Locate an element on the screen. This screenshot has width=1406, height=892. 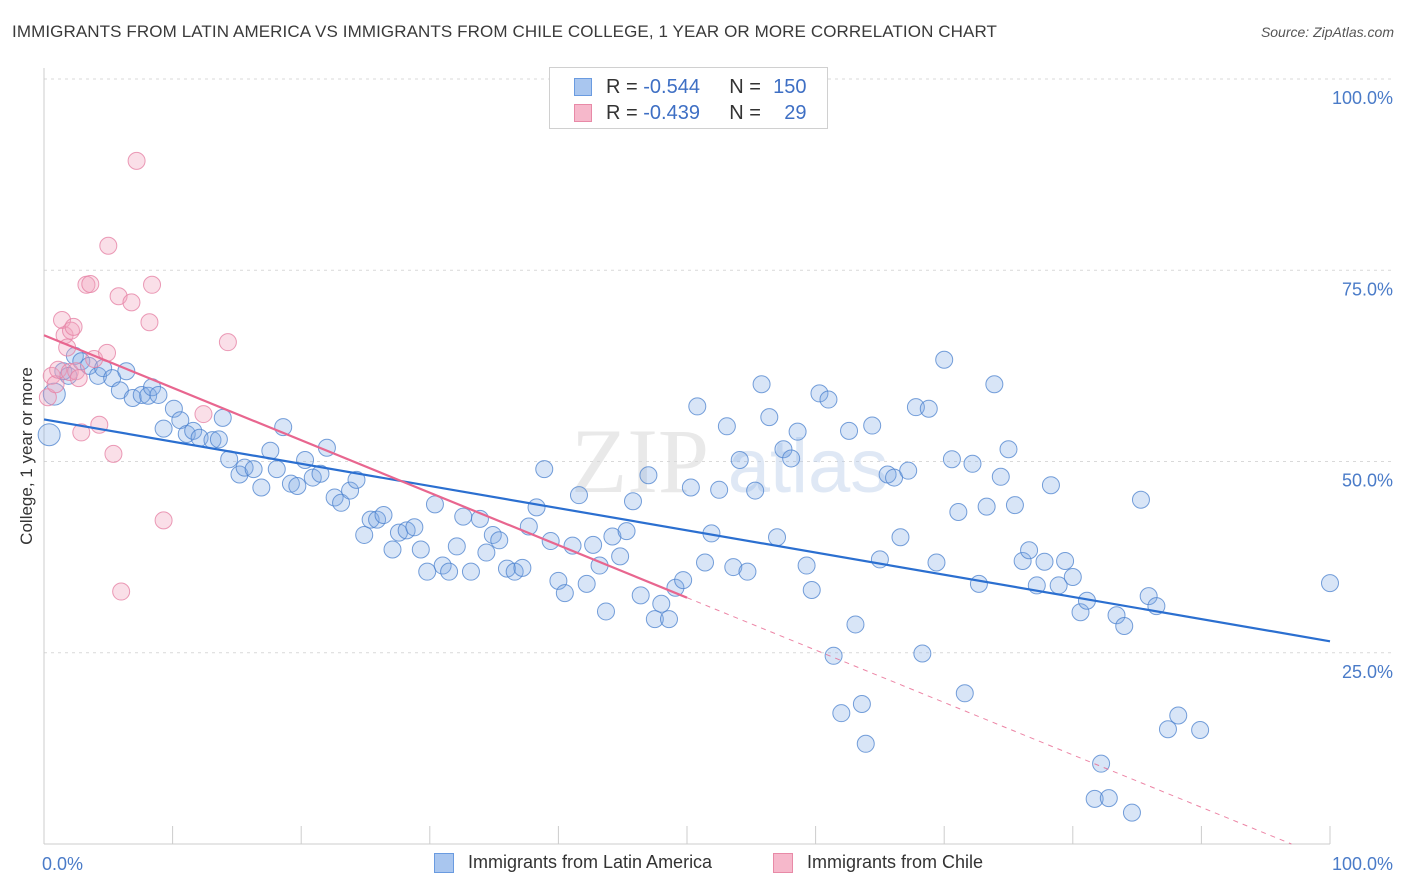
watermark-atlas: atlas is located at coordinates (808, 466).